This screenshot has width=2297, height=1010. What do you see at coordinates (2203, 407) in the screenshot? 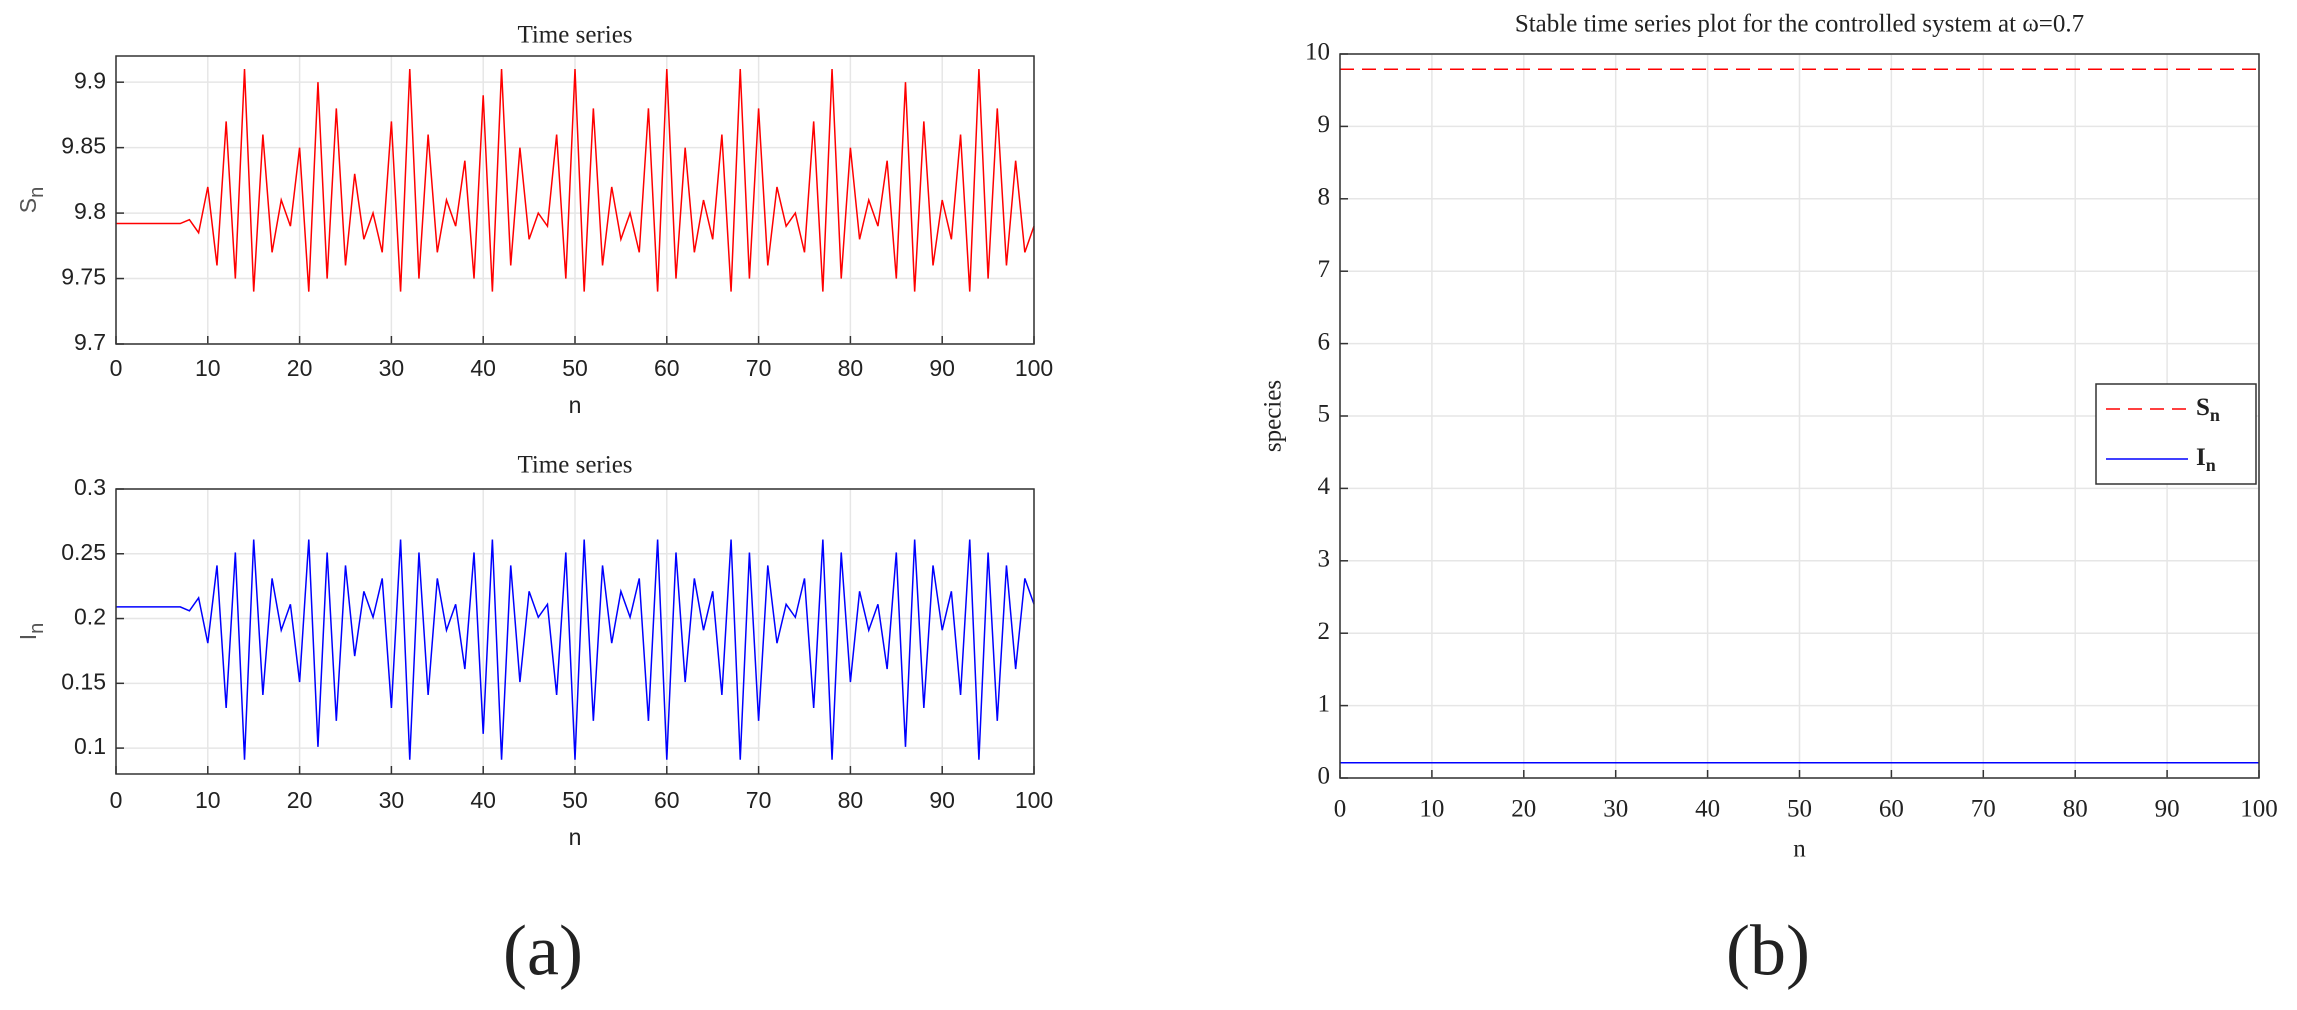
I see `legend-label-main: S` at bounding box center [2203, 407].